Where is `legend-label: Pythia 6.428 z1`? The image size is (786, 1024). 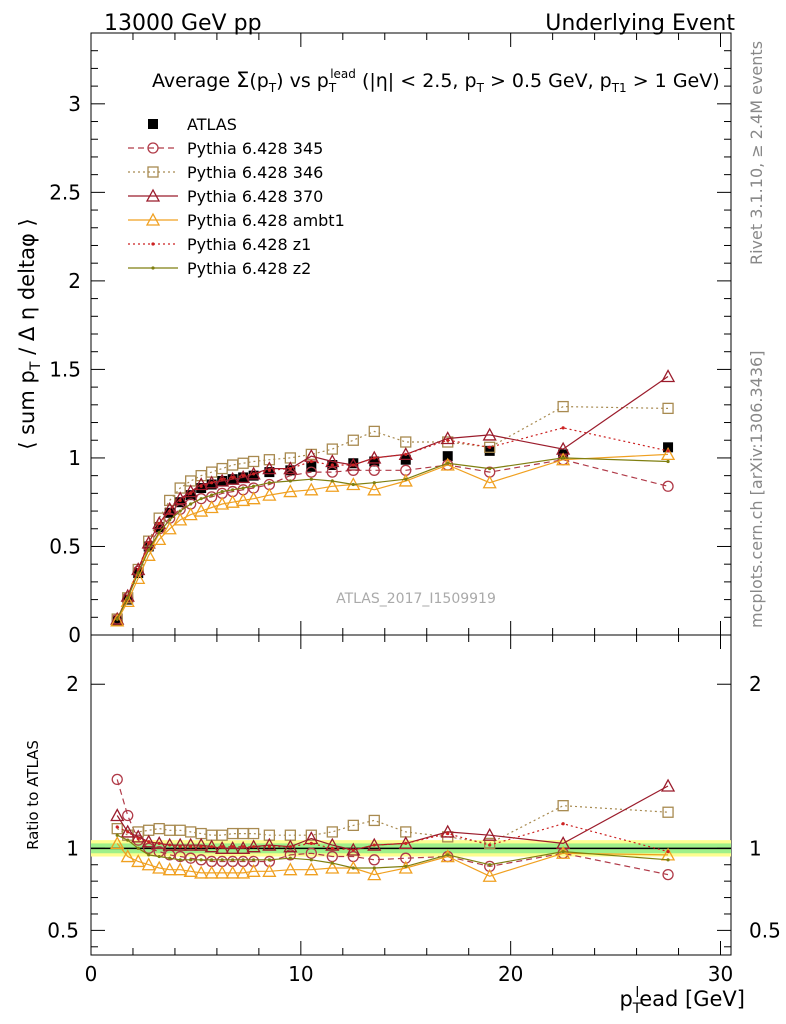
legend-label: Pythia 6.428 z1 is located at coordinates (249, 244).